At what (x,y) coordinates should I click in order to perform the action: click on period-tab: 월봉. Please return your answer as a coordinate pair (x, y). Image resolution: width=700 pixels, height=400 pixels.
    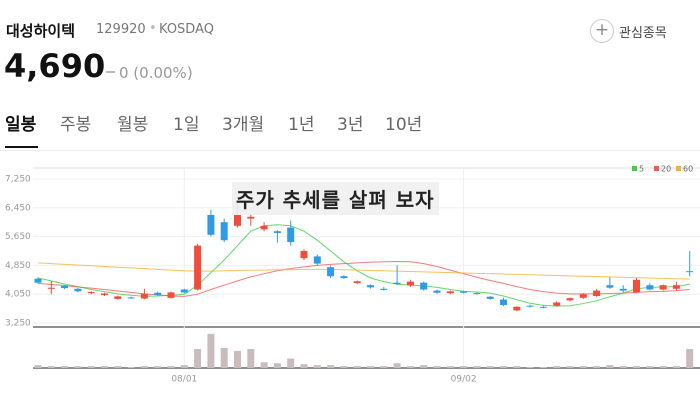
    Looking at the image, I should click on (133, 125).